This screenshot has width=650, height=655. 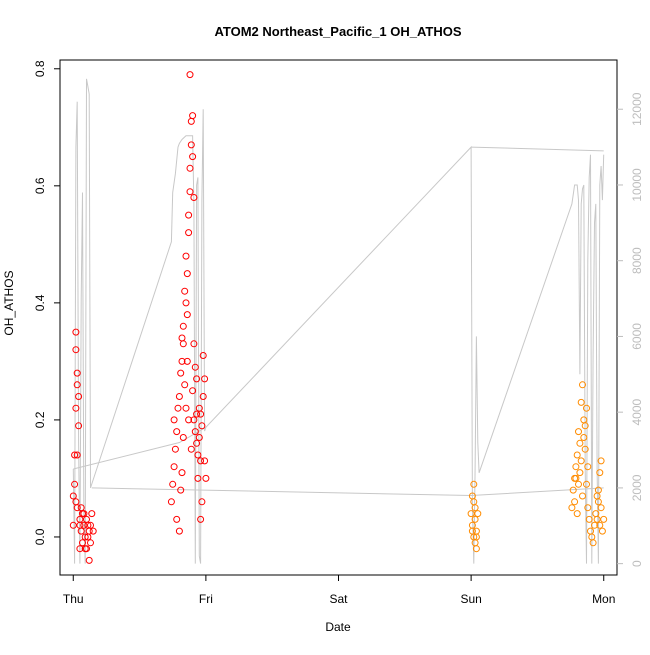 What do you see at coordinates (40, 185) in the screenshot?
I see `y-tick-label: 0.6` at bounding box center [40, 185].